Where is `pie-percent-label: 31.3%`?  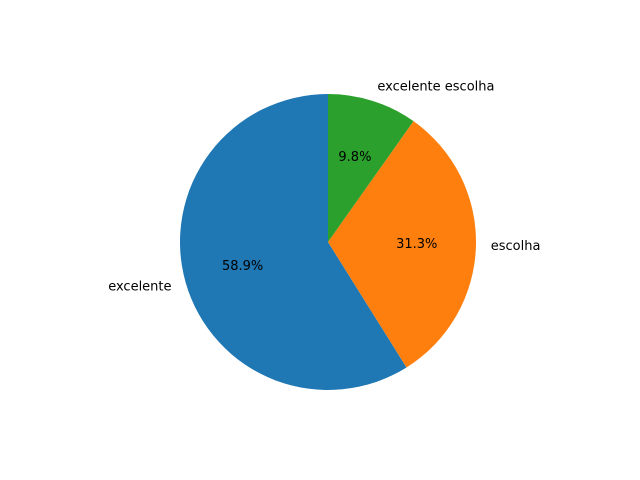
pie-percent-label: 31.3% is located at coordinates (416, 244).